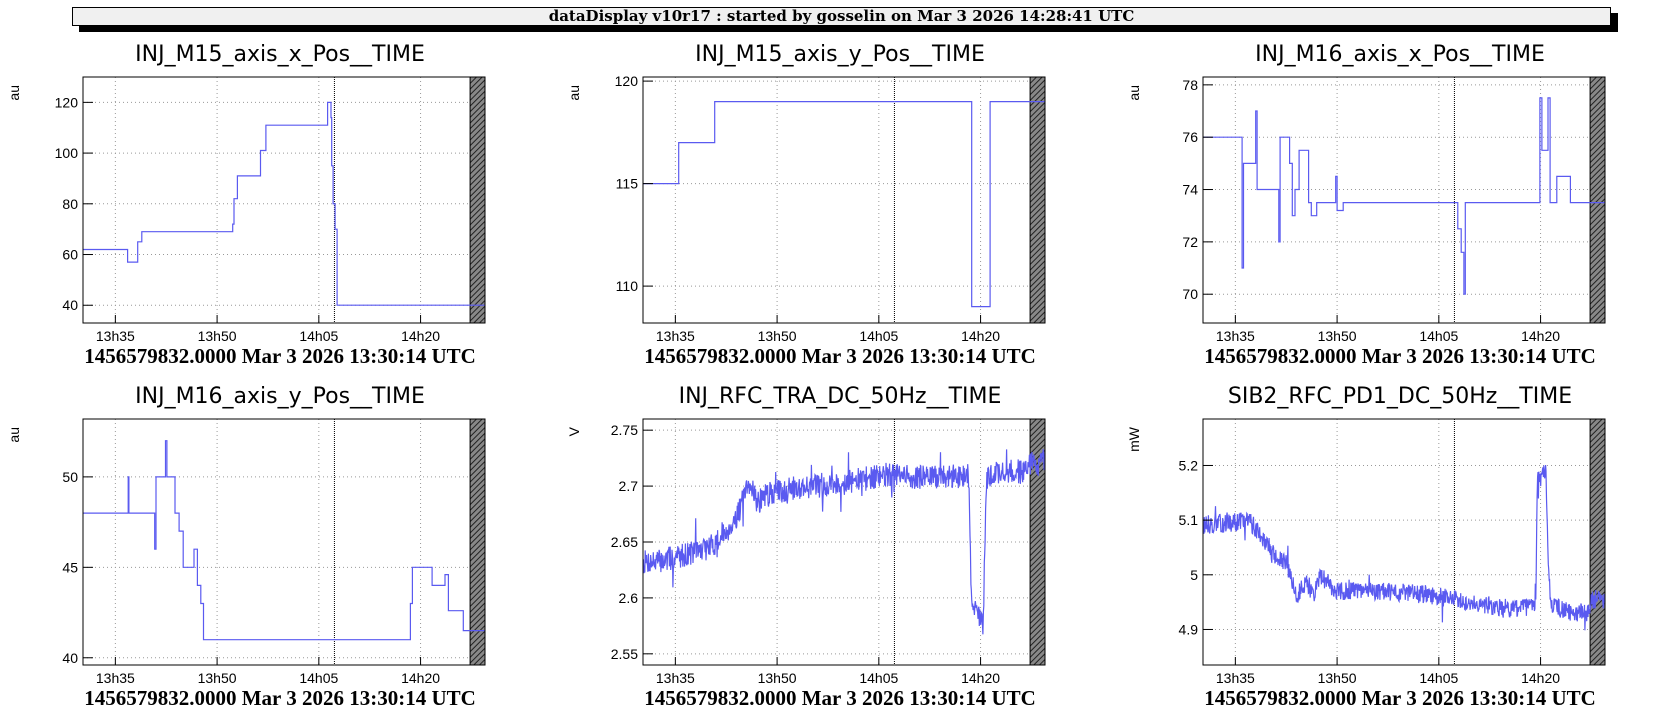 The height and width of the screenshot is (716, 1680). Describe the element at coordinates (1189, 520) in the screenshot. I see `y-tick-label: 5.1` at that location.